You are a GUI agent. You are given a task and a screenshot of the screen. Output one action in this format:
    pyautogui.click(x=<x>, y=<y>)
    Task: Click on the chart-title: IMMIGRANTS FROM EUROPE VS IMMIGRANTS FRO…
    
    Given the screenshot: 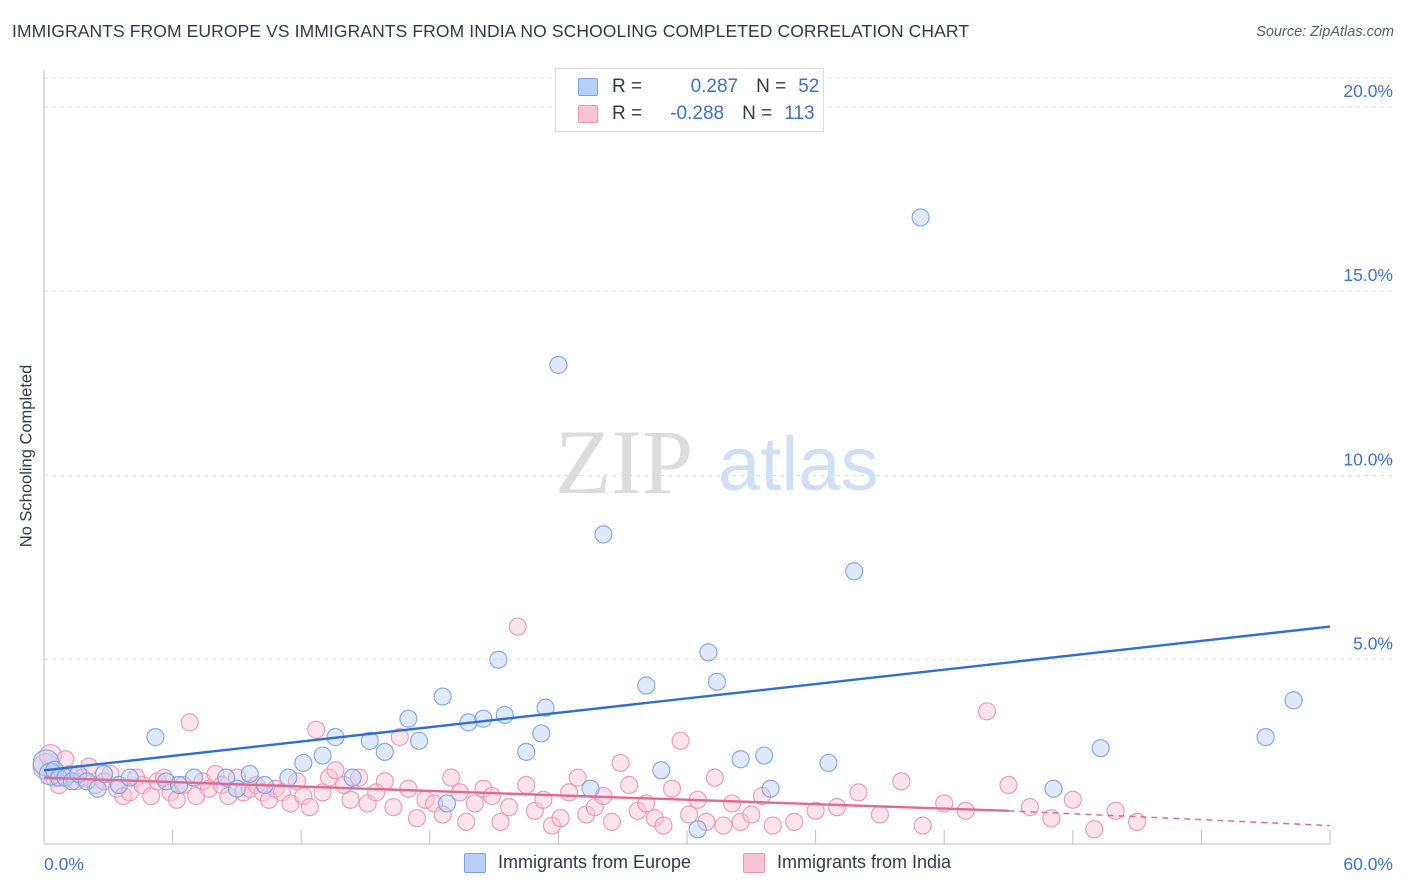 What is the action you would take?
    pyautogui.click(x=491, y=31)
    